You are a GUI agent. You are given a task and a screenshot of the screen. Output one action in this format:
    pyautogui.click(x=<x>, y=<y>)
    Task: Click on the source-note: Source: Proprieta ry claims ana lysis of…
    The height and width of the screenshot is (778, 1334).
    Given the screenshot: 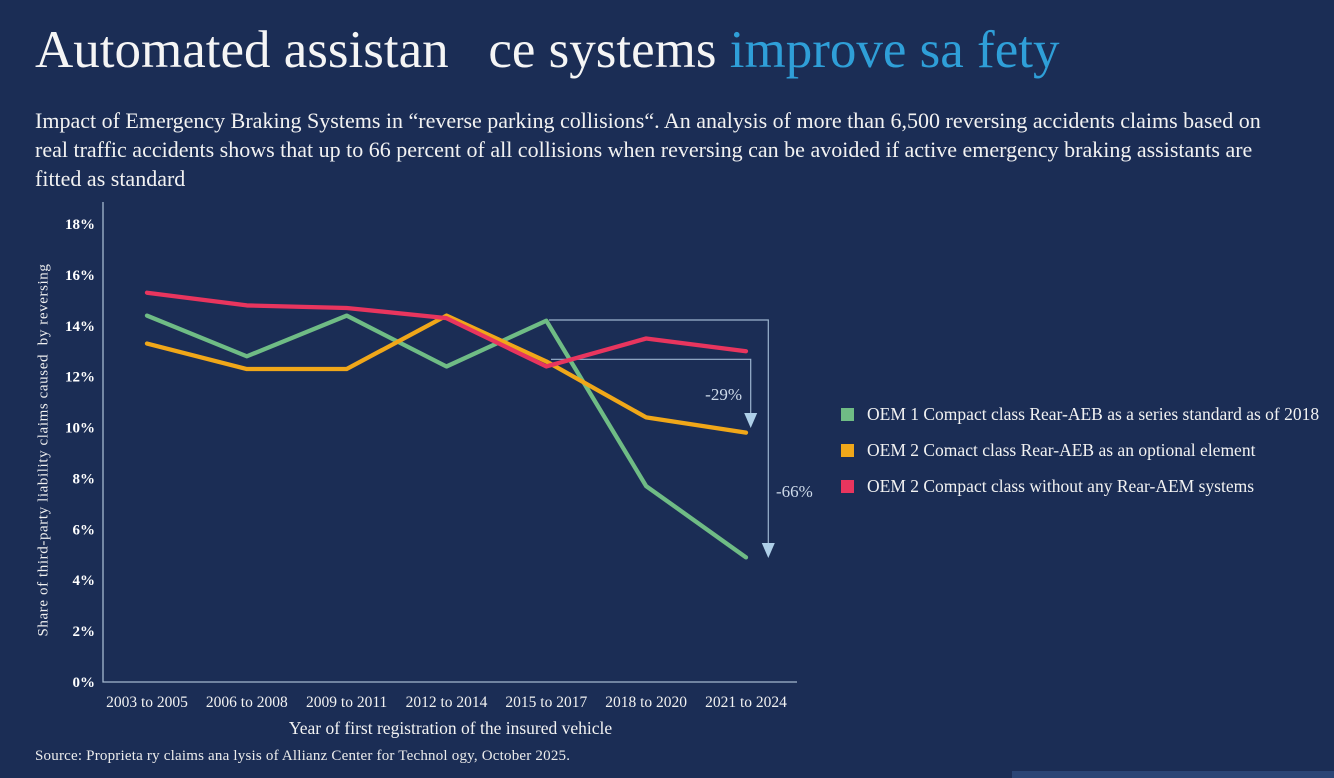 What is the action you would take?
    pyautogui.click(x=303, y=756)
    